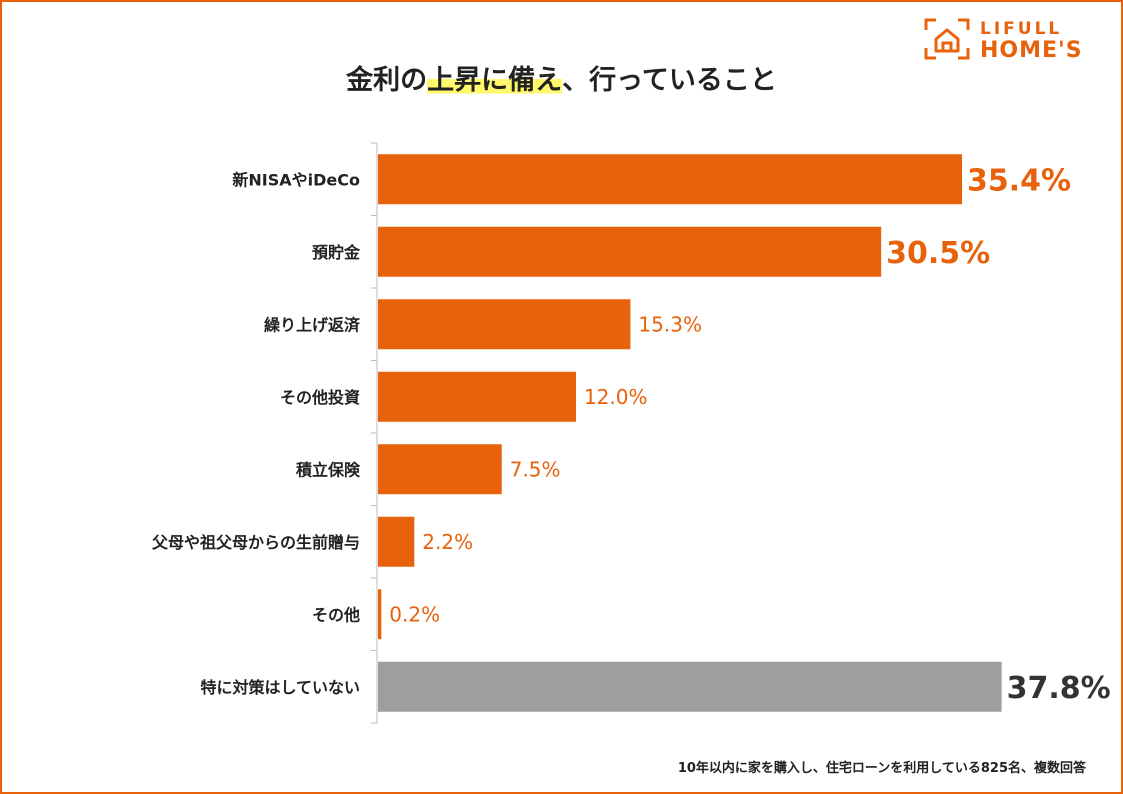  I want to click on chart-title: 金利の上昇に備え、行っていること, so click(561, 77).